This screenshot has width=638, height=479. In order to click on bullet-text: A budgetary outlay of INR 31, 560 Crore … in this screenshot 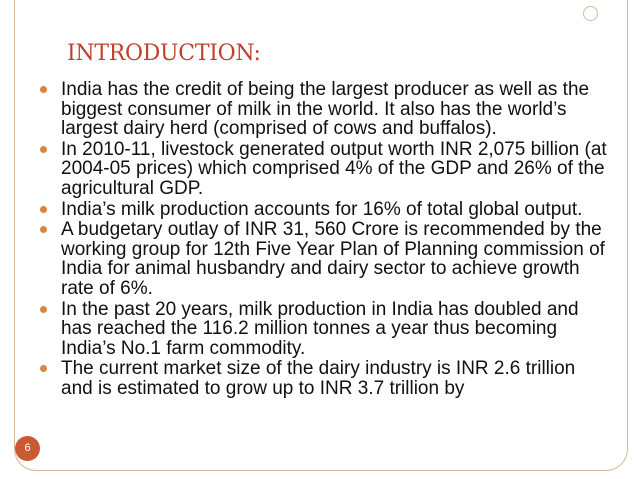, I will do `click(333, 259)`.